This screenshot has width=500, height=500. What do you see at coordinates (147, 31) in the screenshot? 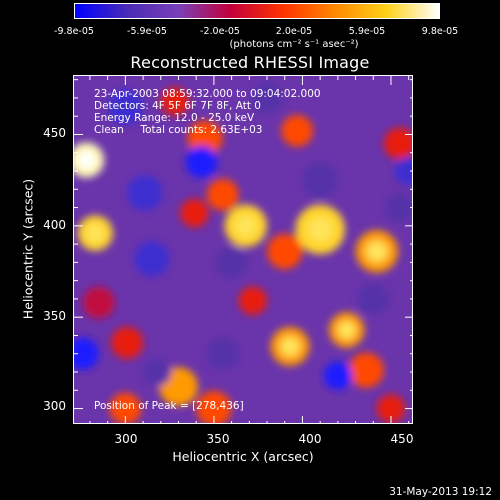
I see `colorbar-tick: -5.9e-05` at bounding box center [147, 31].